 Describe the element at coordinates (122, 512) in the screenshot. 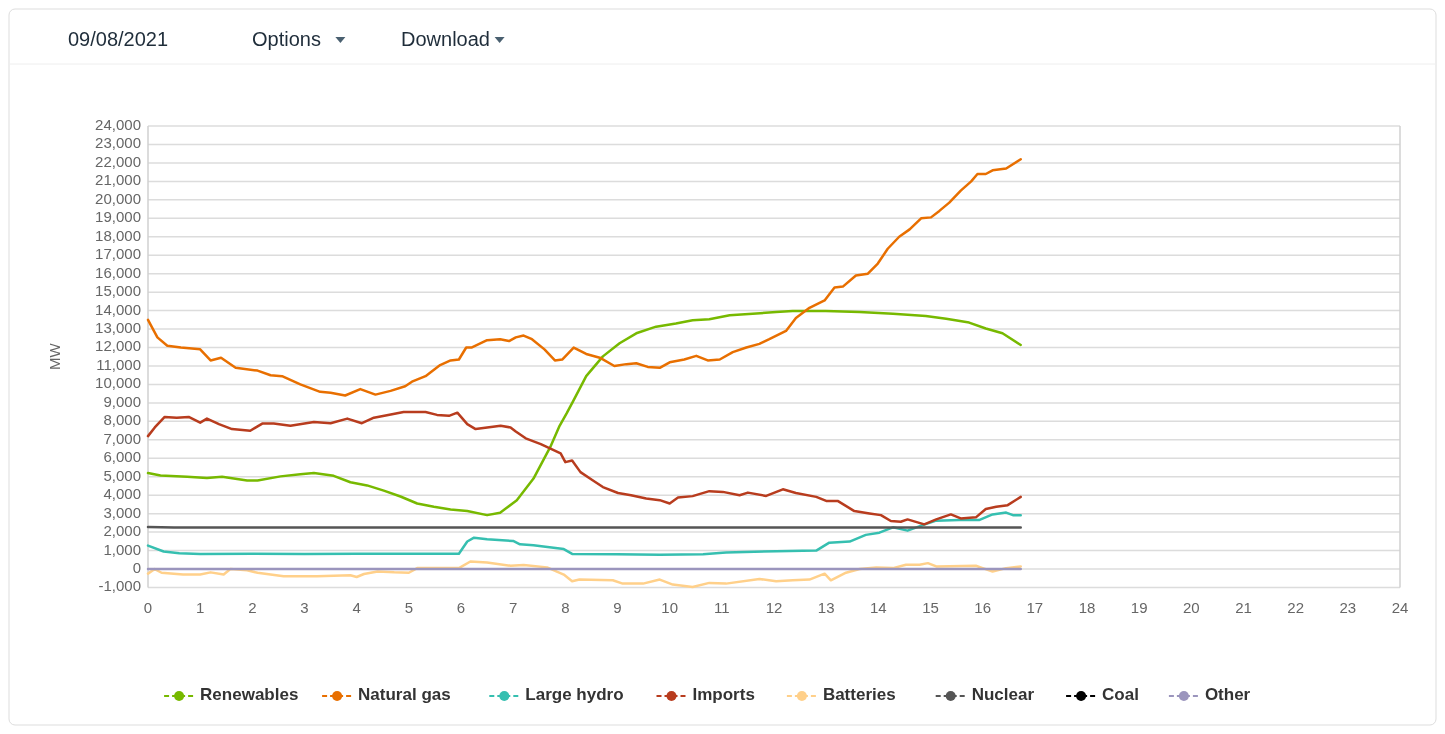

I see `y-tick-label: 3,000` at that location.